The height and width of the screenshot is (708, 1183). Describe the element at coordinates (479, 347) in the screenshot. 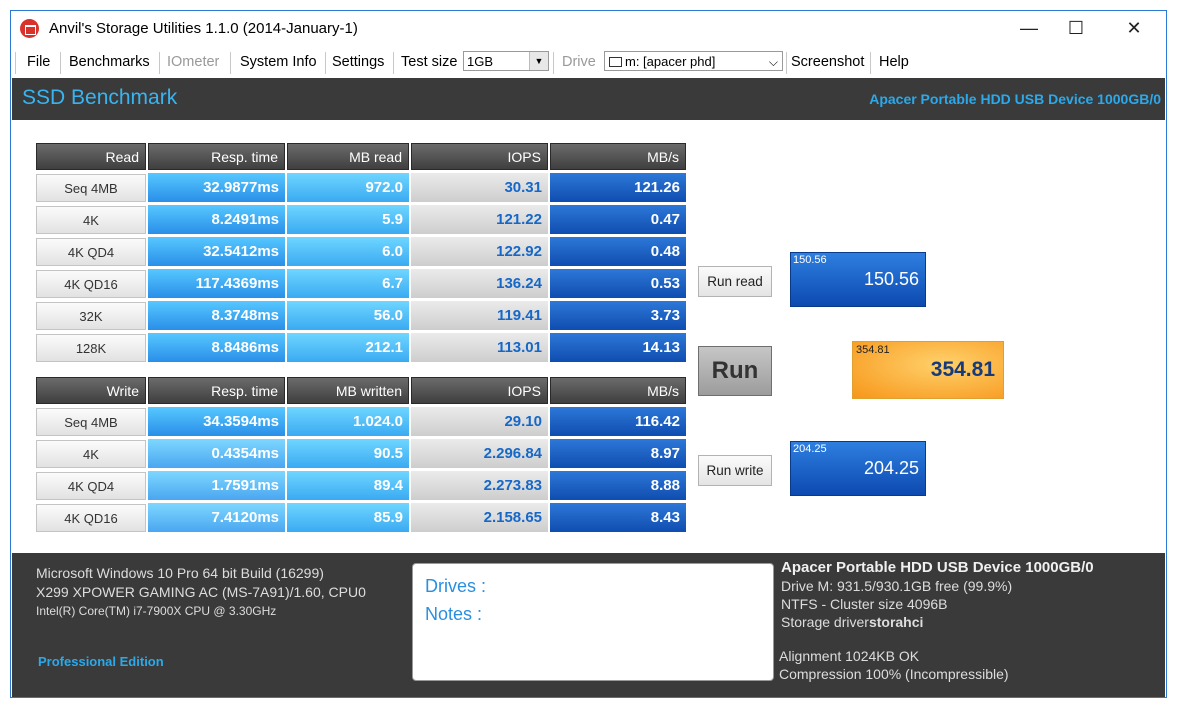

I see `iops-cell: 113.01` at that location.